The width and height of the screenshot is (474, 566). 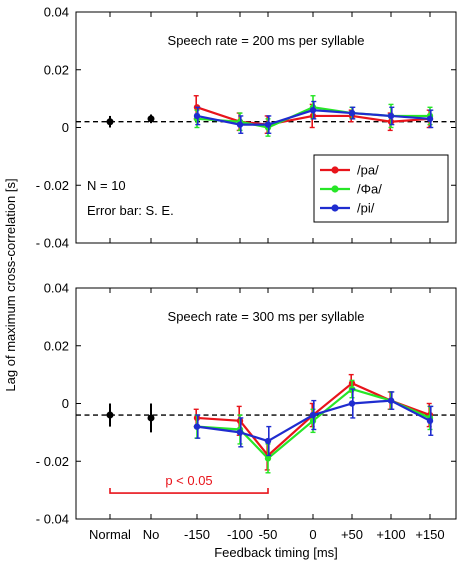 I want to click on x-tick-label: -150, so click(x=197, y=534).